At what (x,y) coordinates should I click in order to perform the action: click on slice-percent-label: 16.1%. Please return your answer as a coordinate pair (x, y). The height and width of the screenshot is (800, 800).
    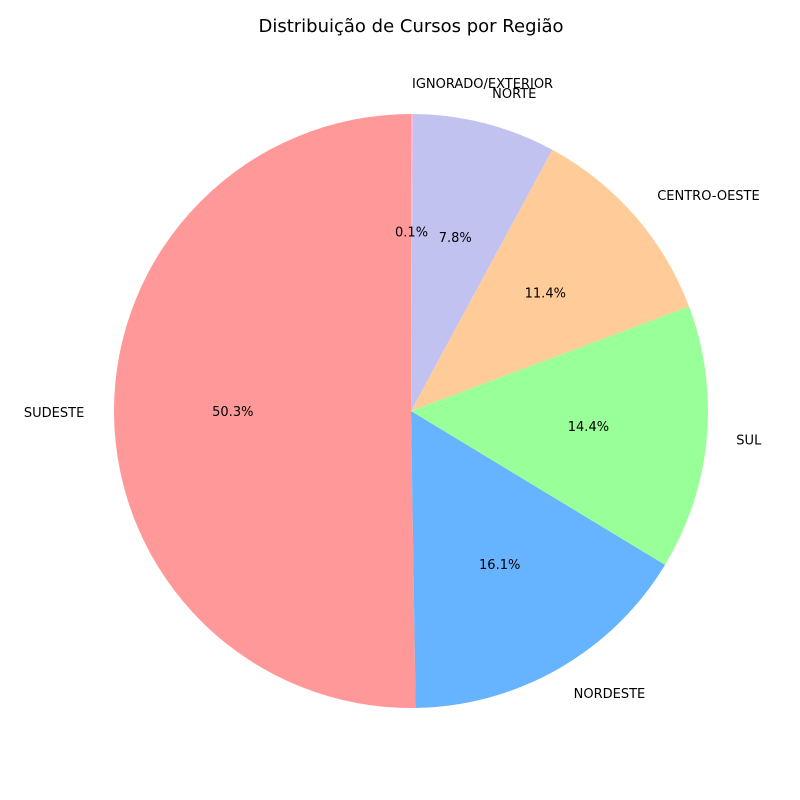
    Looking at the image, I should click on (499, 565).